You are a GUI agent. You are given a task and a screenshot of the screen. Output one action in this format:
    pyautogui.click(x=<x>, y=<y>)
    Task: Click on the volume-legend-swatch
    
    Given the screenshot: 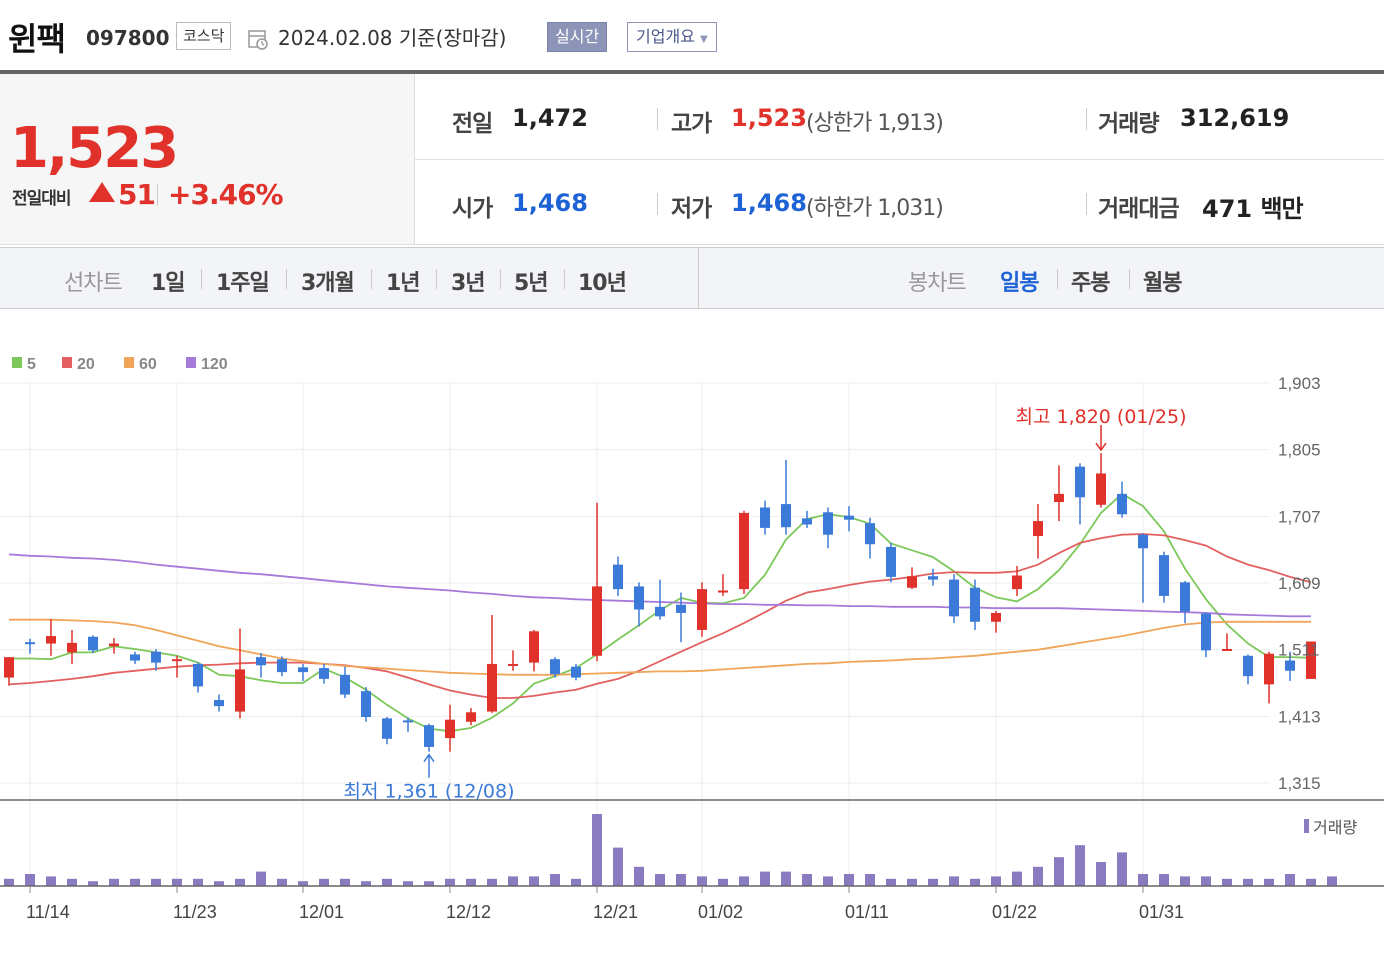 What is the action you would take?
    pyautogui.click(x=1306, y=826)
    